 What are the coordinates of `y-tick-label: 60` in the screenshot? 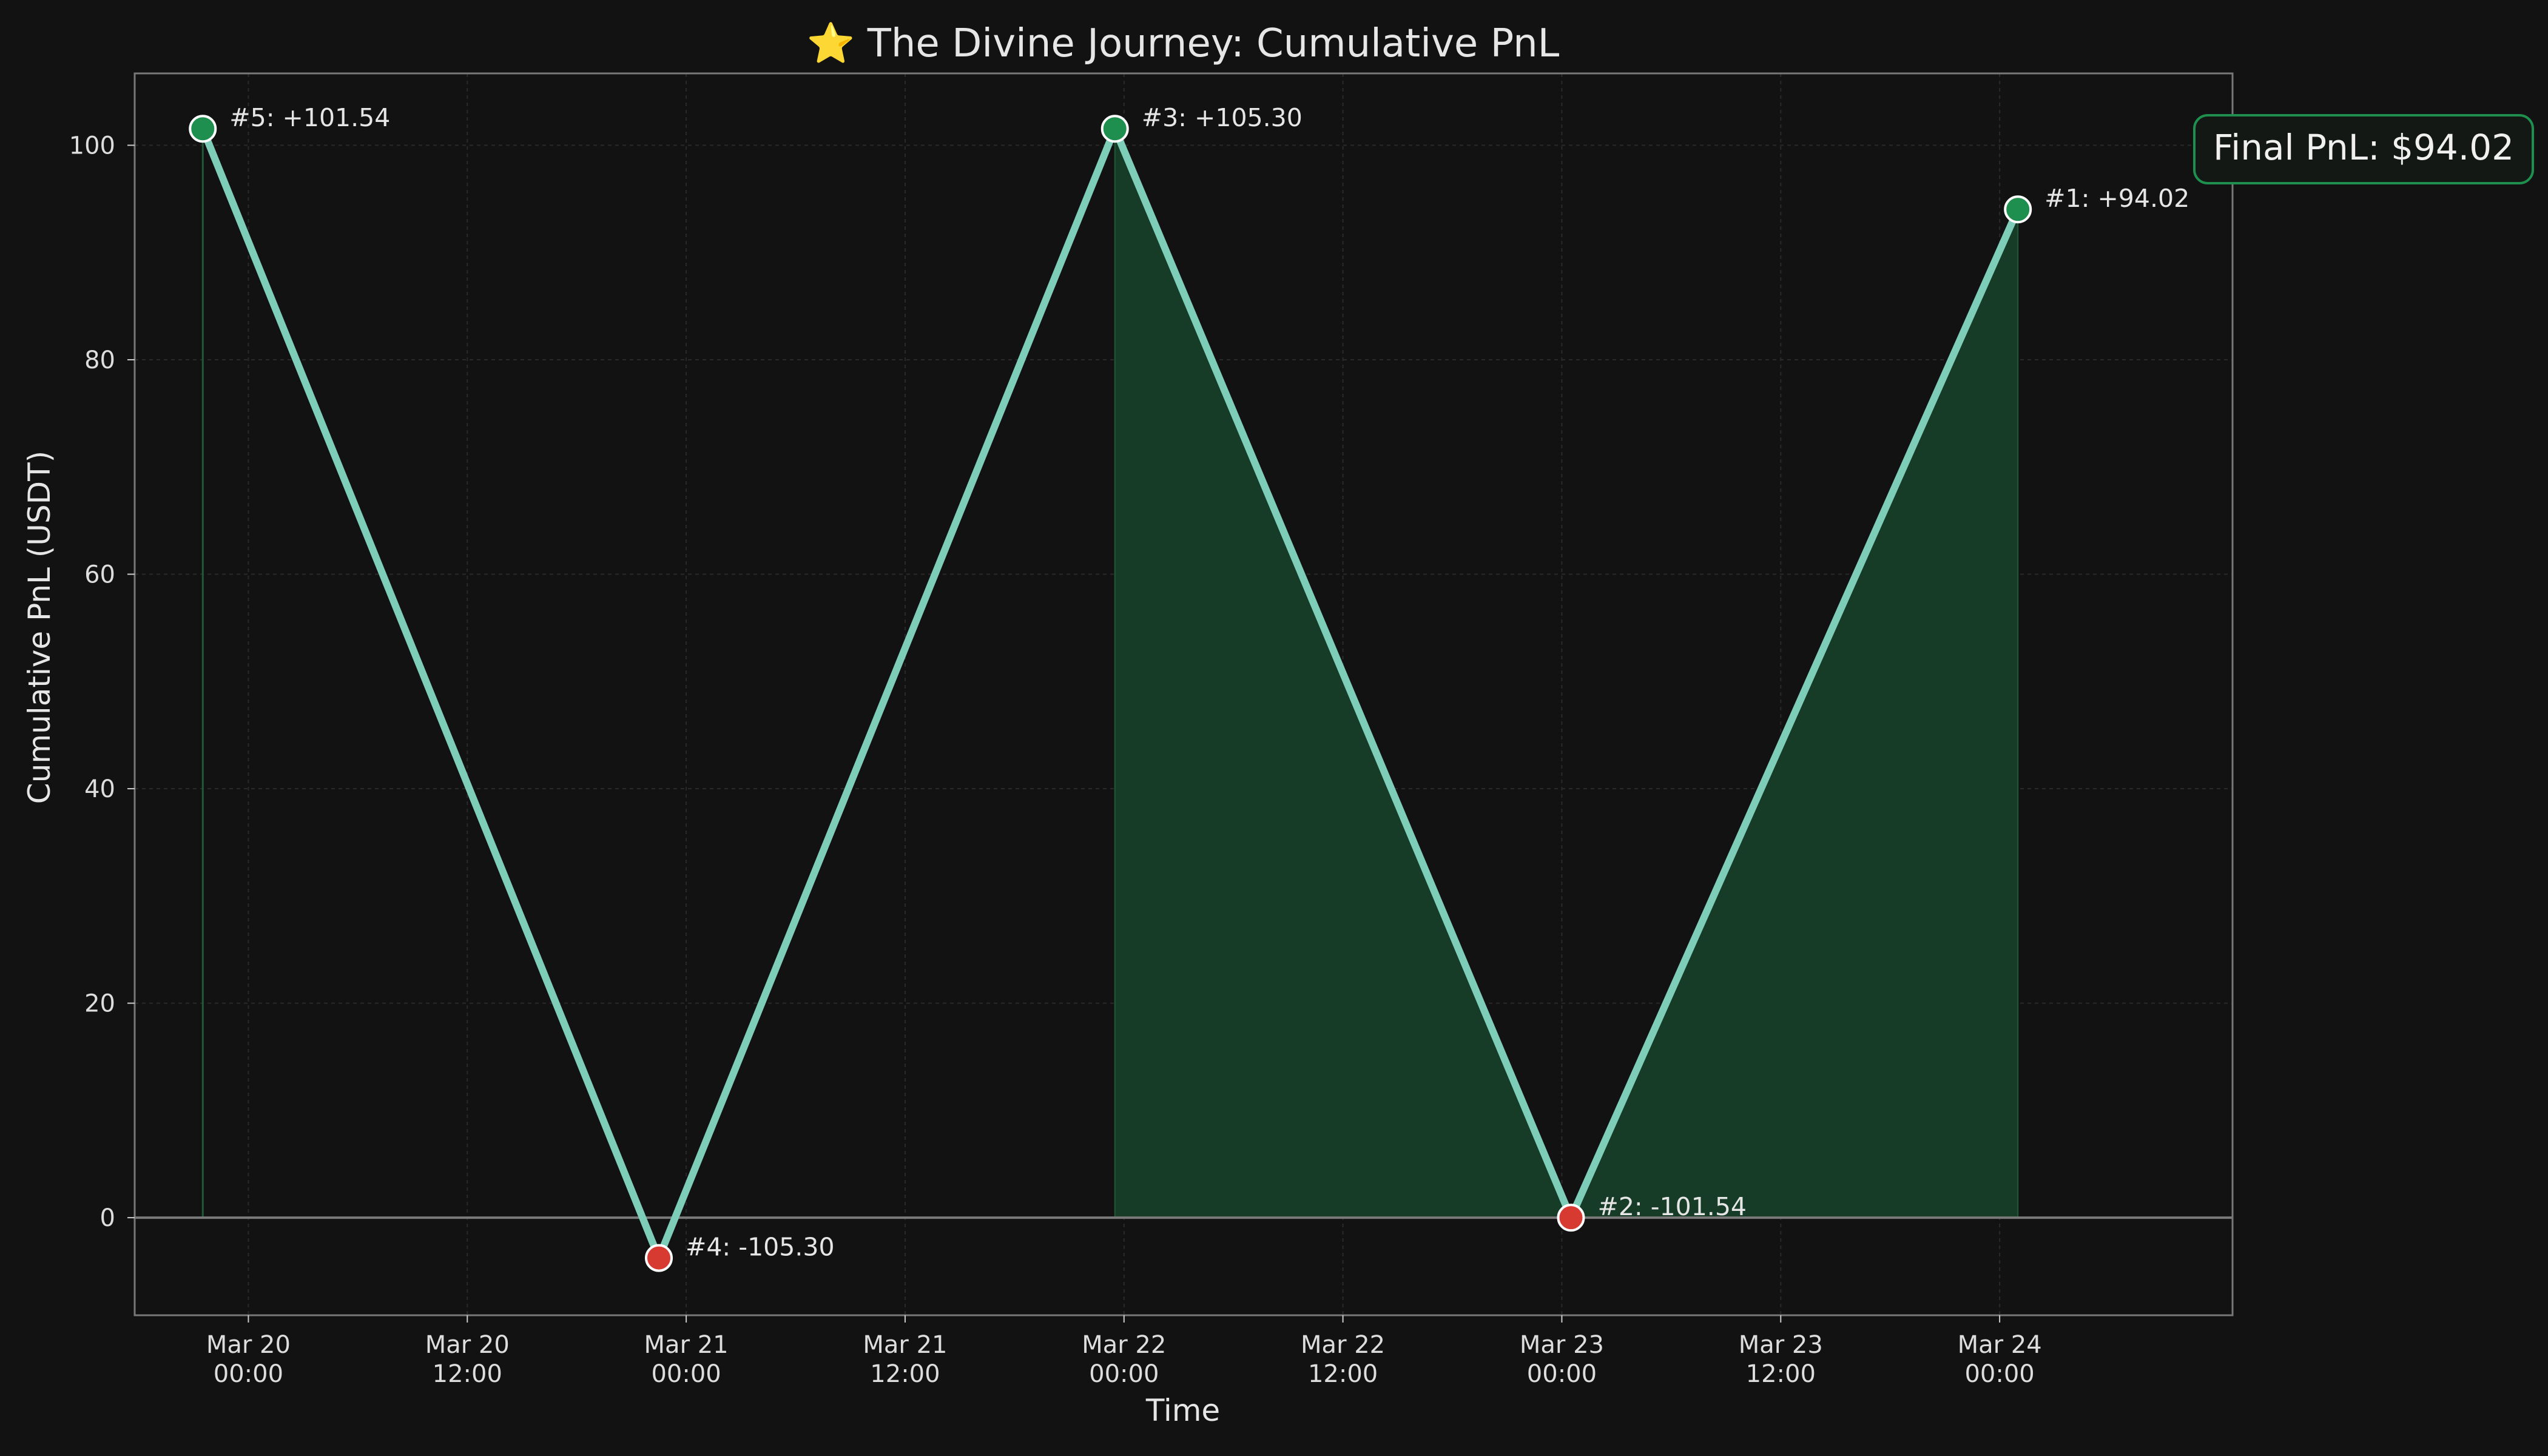 It's located at (99, 575).